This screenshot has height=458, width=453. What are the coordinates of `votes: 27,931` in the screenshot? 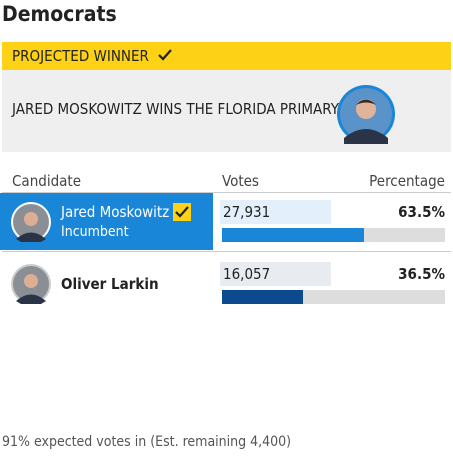 It's located at (275, 212).